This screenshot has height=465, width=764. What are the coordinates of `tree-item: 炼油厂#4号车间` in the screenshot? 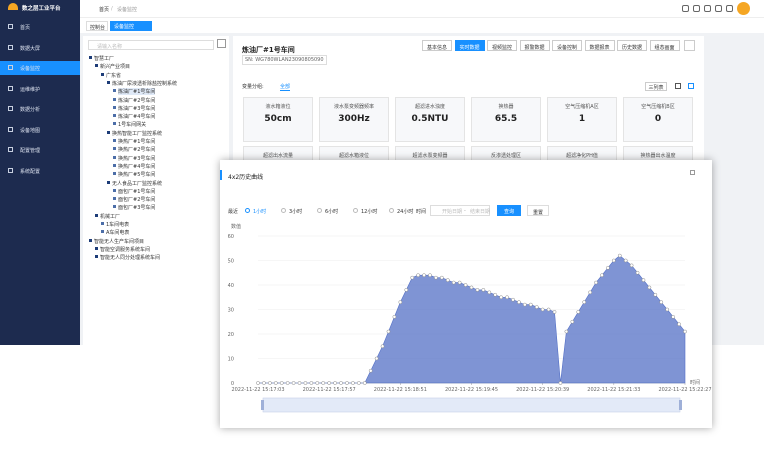 It's located at (137, 117).